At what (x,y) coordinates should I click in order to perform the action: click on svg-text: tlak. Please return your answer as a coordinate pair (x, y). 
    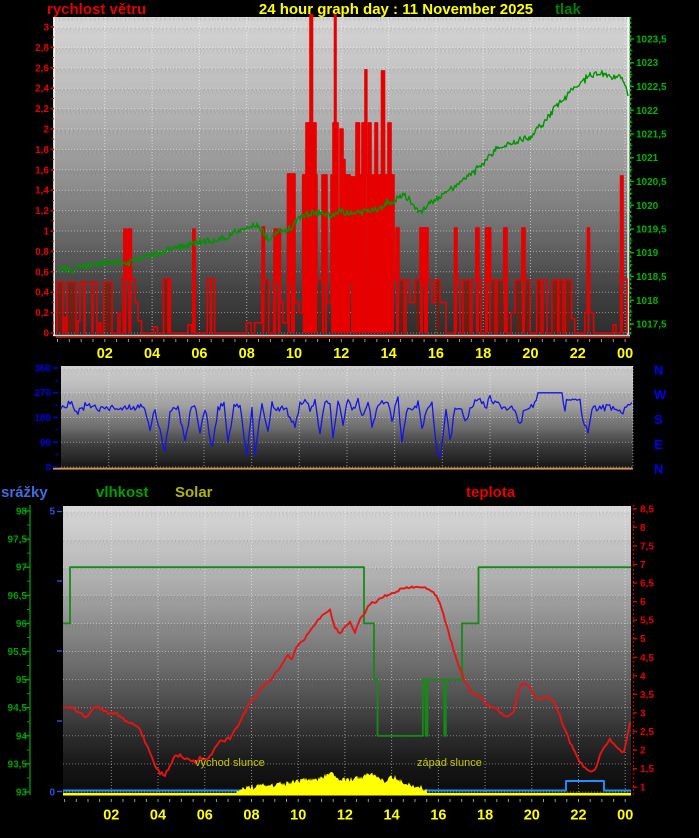
    Looking at the image, I should click on (568, 9).